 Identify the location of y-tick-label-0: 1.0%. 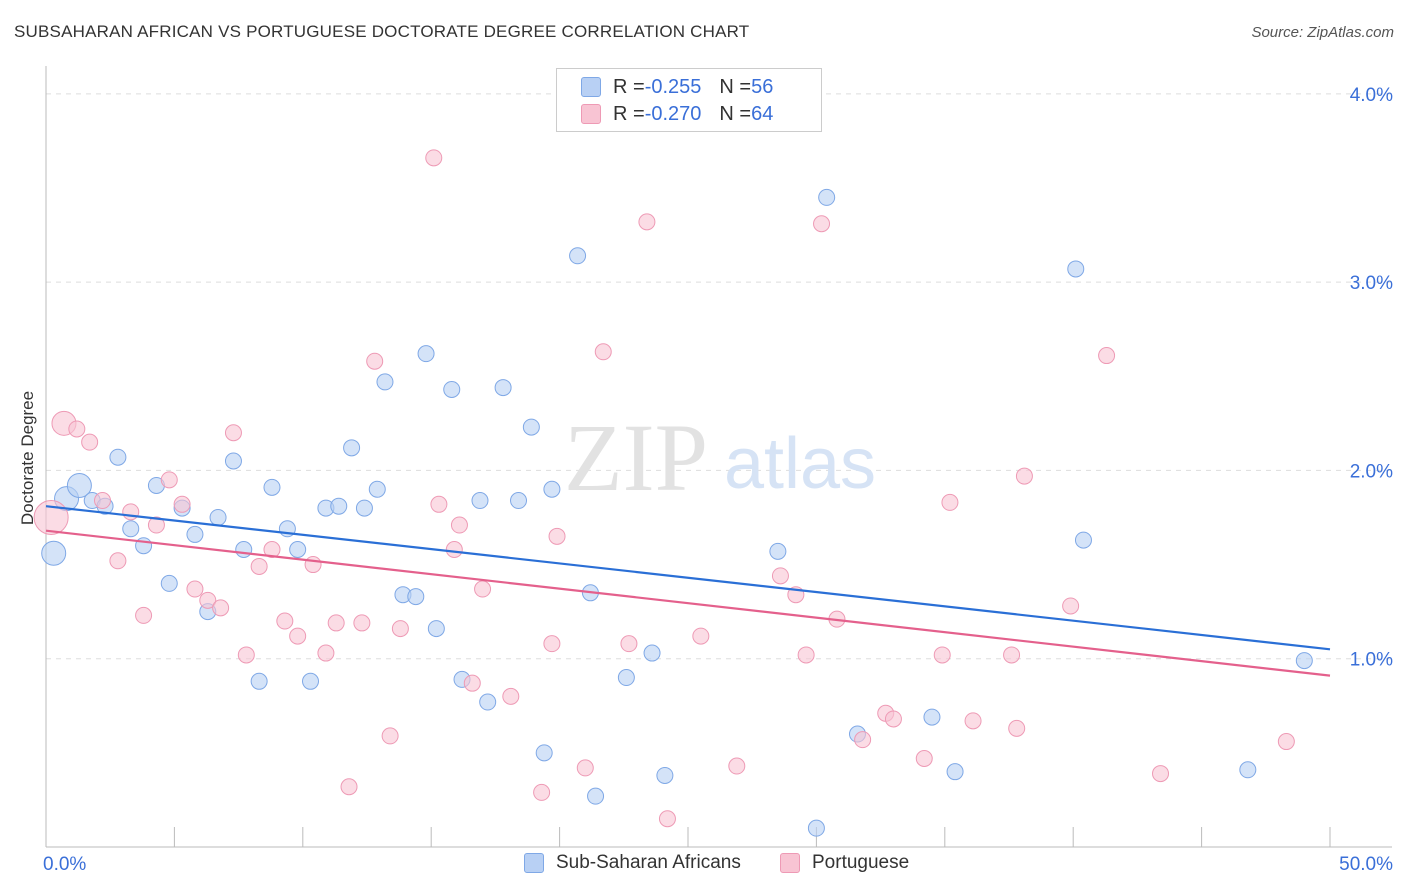
(1371, 660).